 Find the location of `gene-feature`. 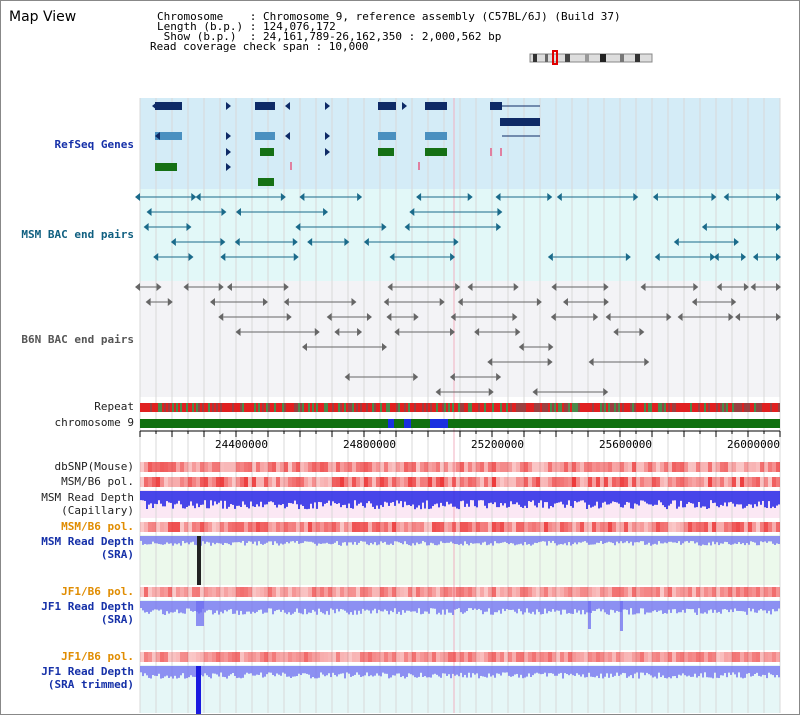

gene-feature is located at coordinates (265, 106).